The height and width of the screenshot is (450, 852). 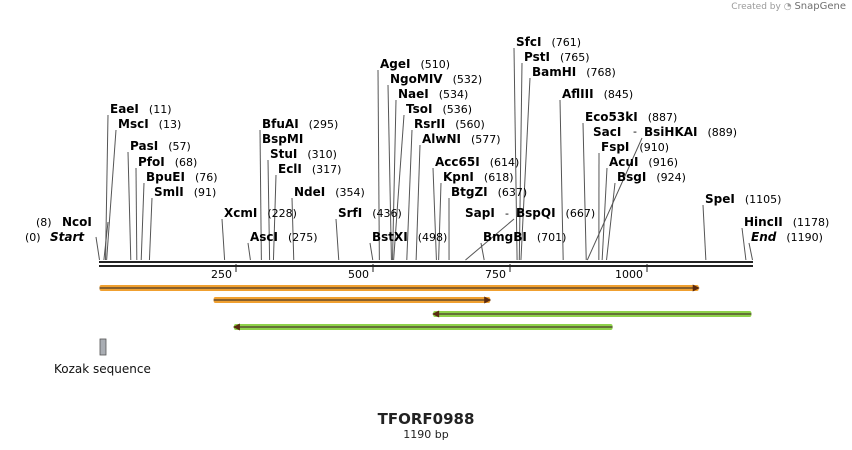 I want to click on site-label-bsgi: BsgI, so click(x=631, y=177).